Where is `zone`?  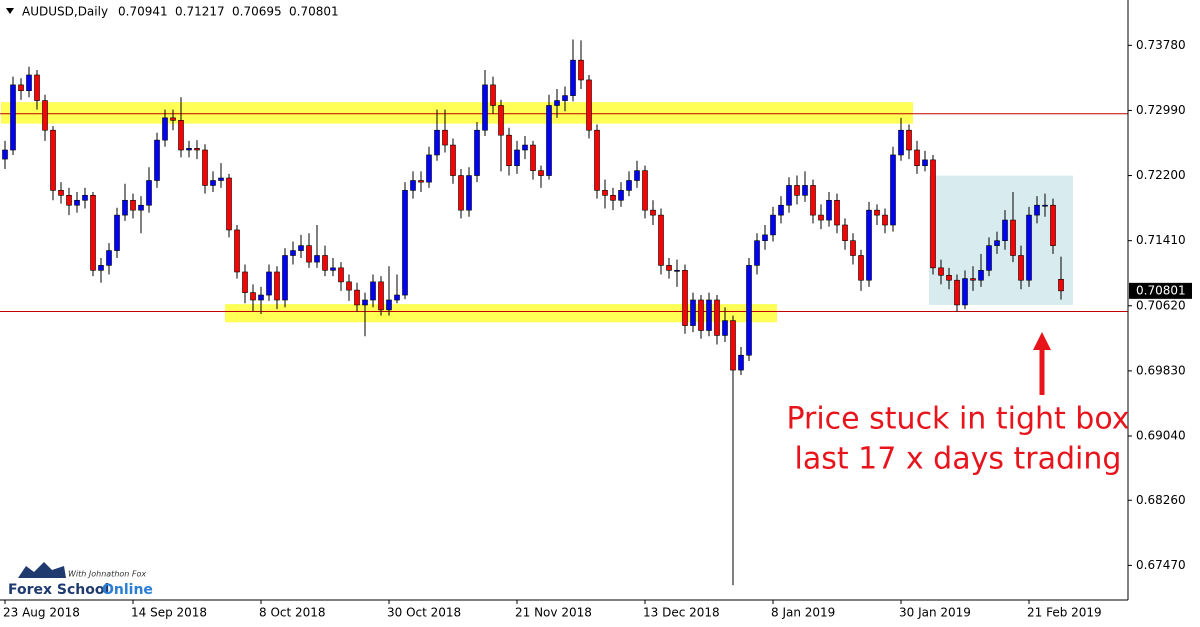 zone is located at coordinates (1001, 240).